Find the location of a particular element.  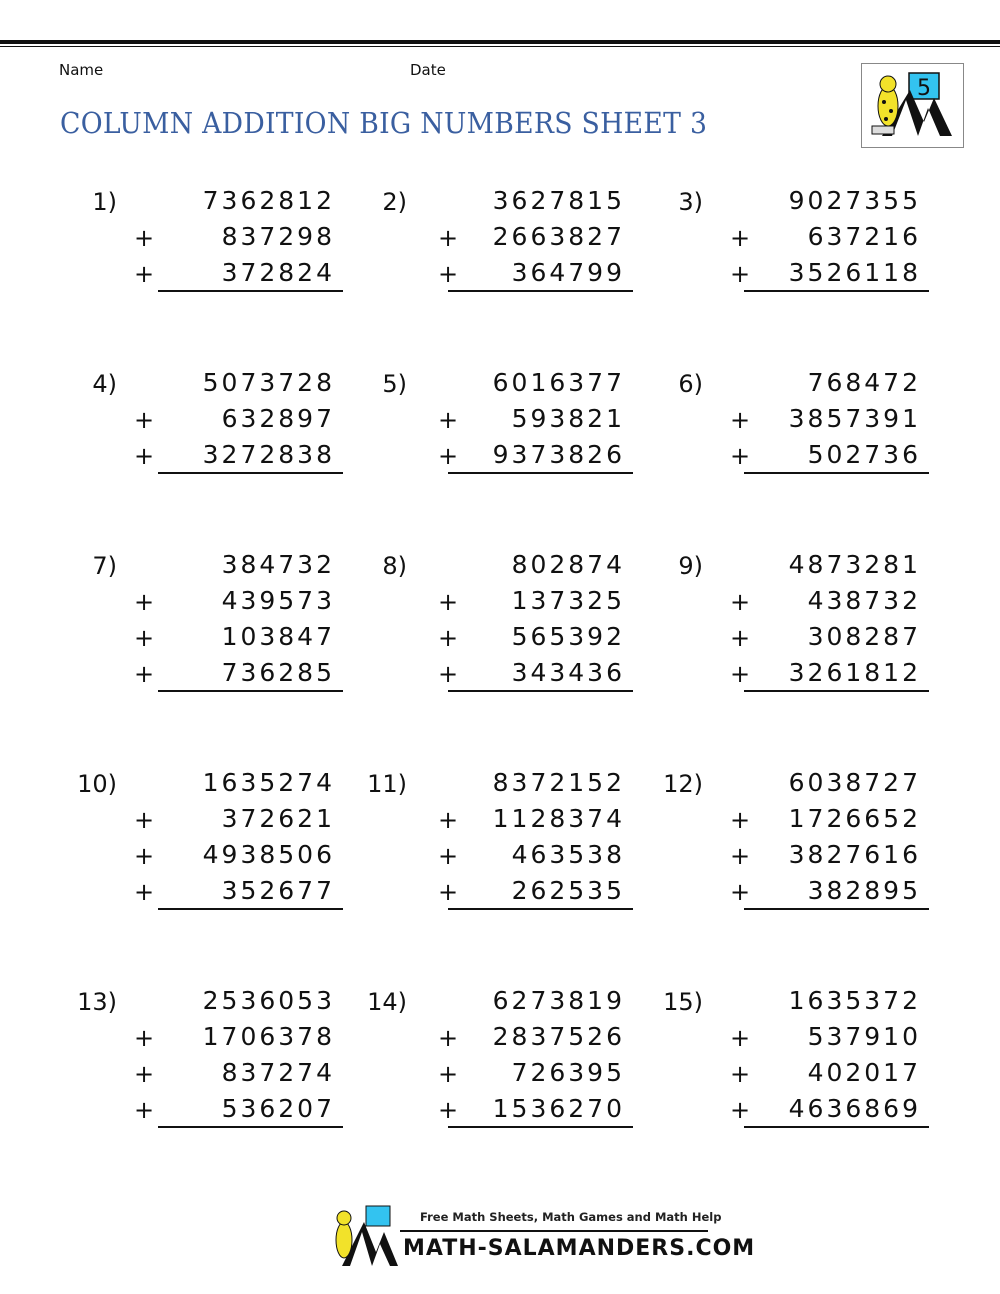

problem-number: 11) is located at coordinates (387, 784).